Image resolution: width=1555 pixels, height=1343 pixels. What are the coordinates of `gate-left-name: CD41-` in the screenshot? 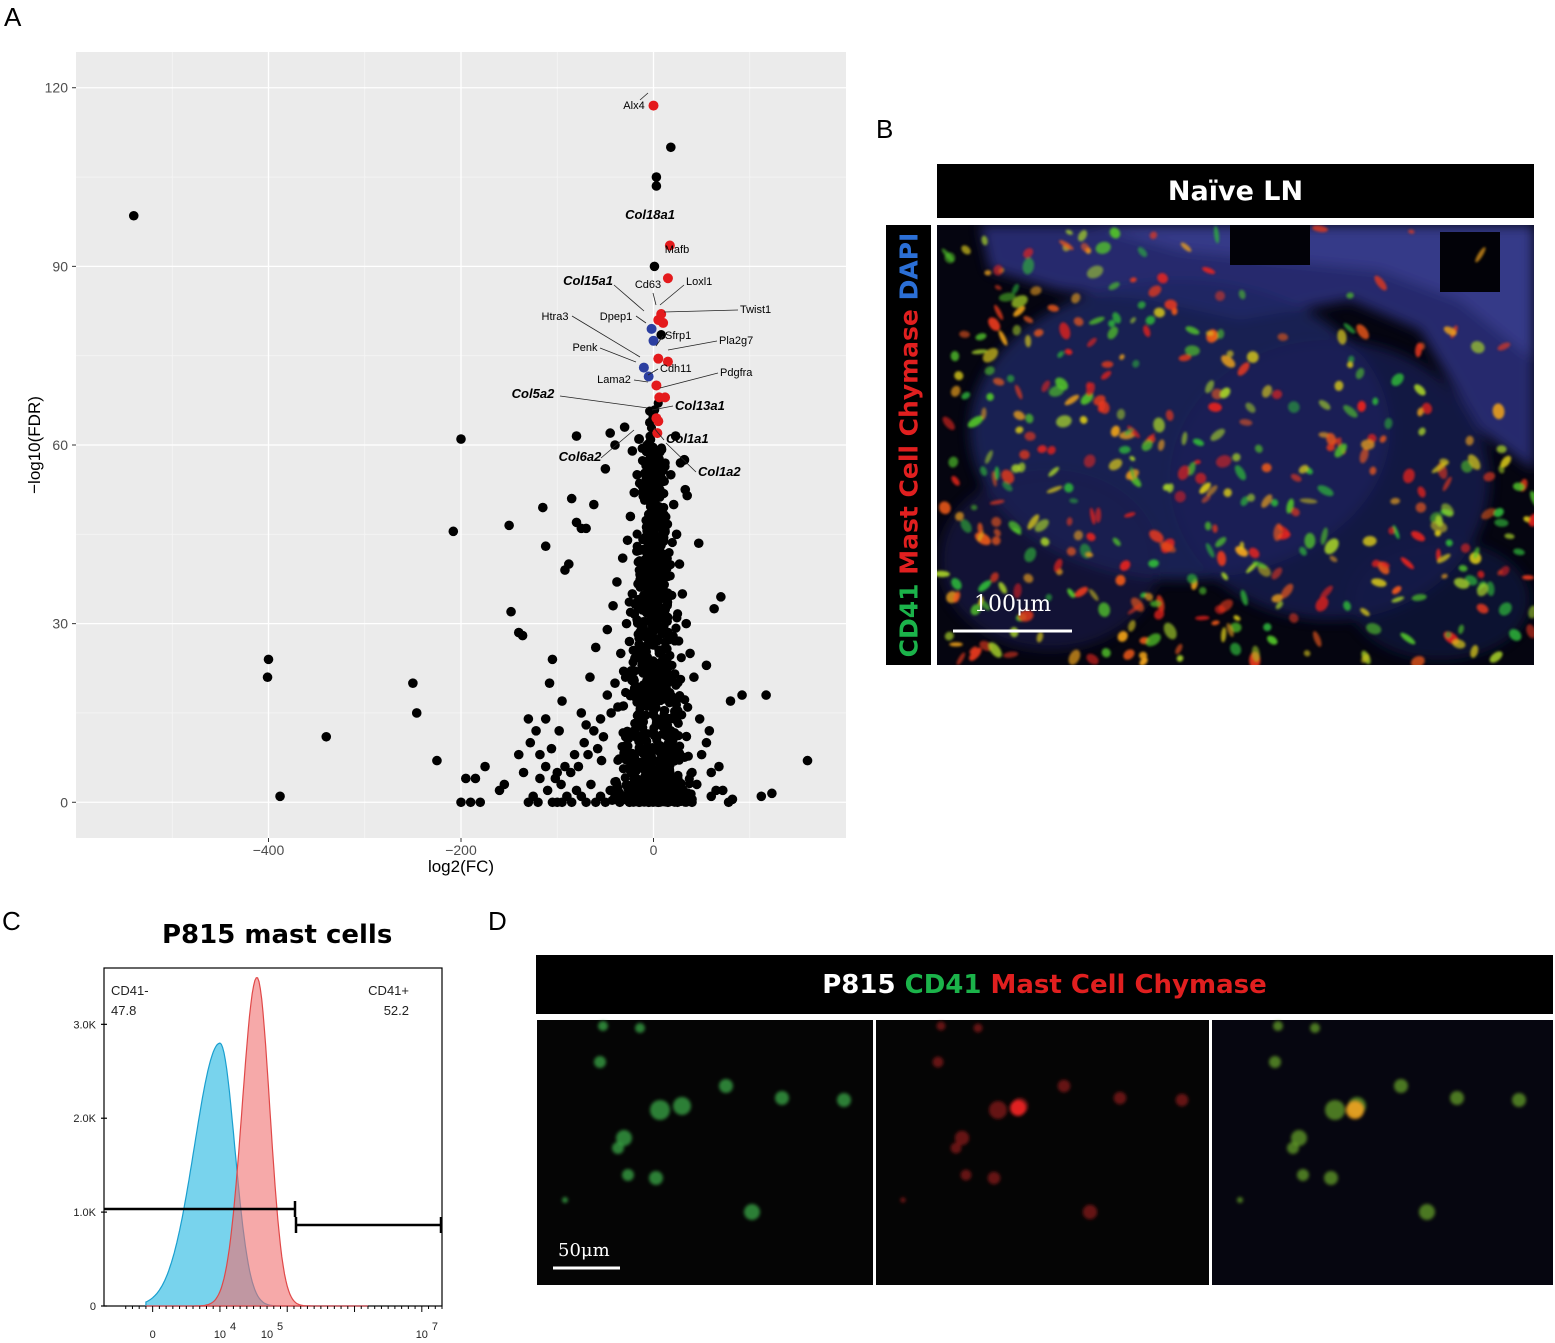 It's located at (130, 990).